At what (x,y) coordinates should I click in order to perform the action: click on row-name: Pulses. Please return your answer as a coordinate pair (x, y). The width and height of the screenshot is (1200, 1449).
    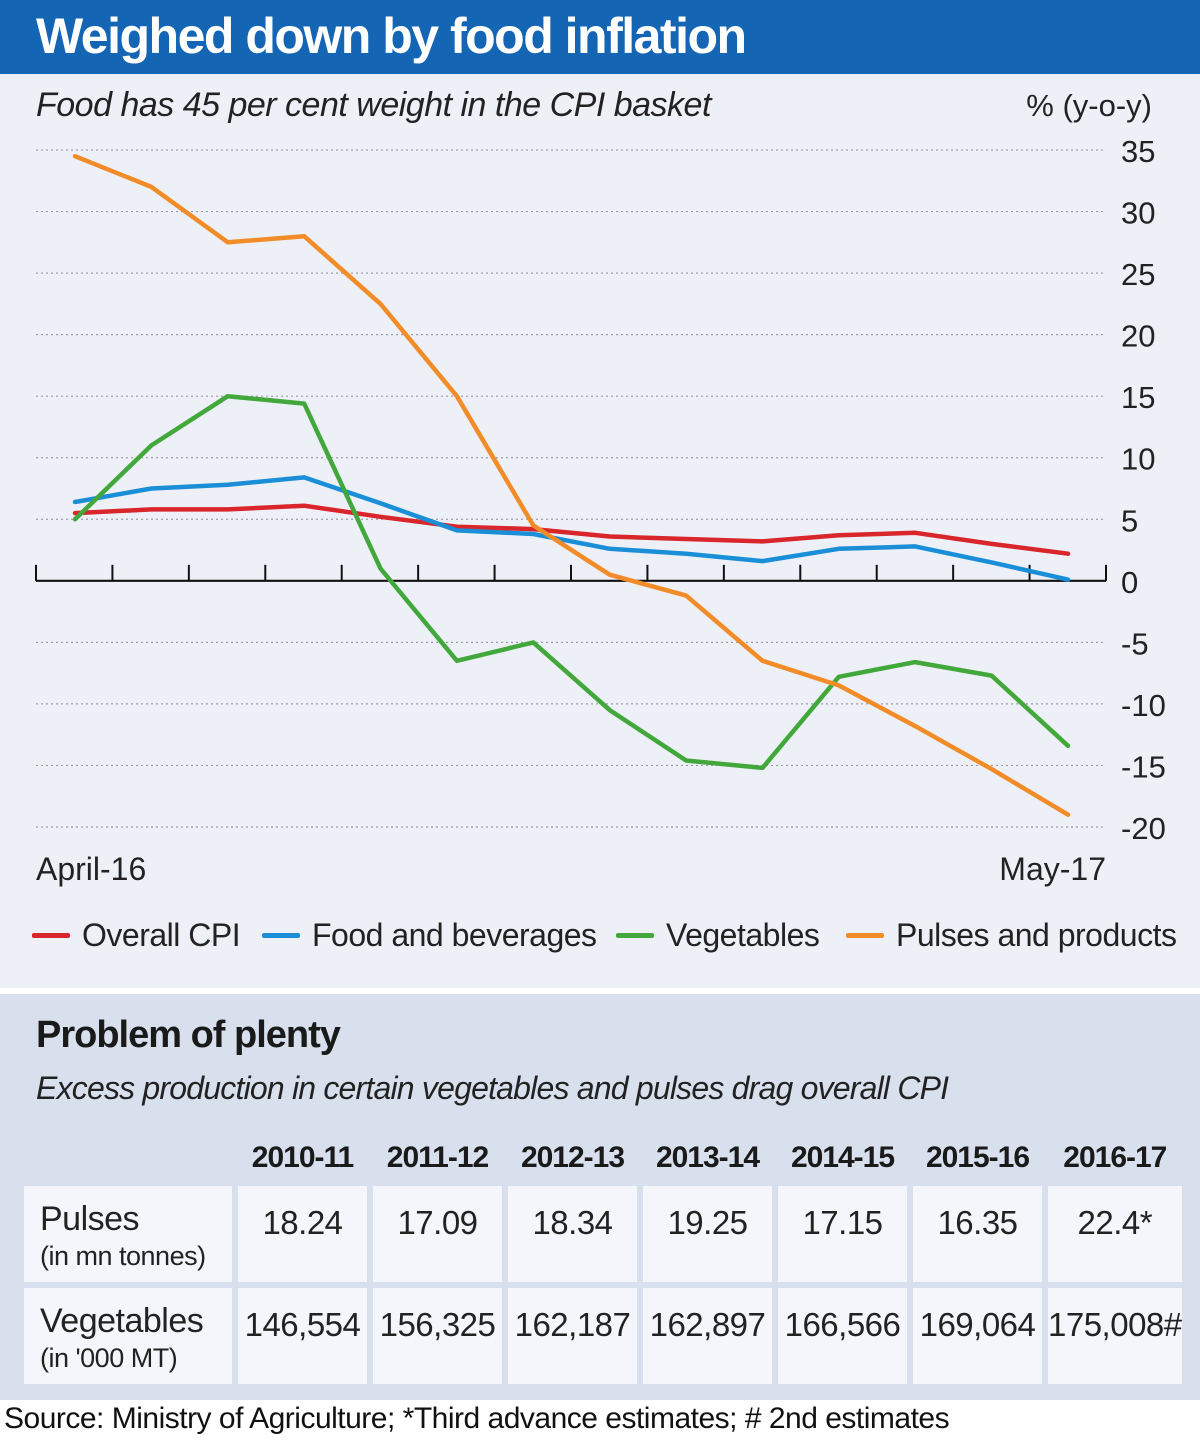
    Looking at the image, I should click on (90, 1219).